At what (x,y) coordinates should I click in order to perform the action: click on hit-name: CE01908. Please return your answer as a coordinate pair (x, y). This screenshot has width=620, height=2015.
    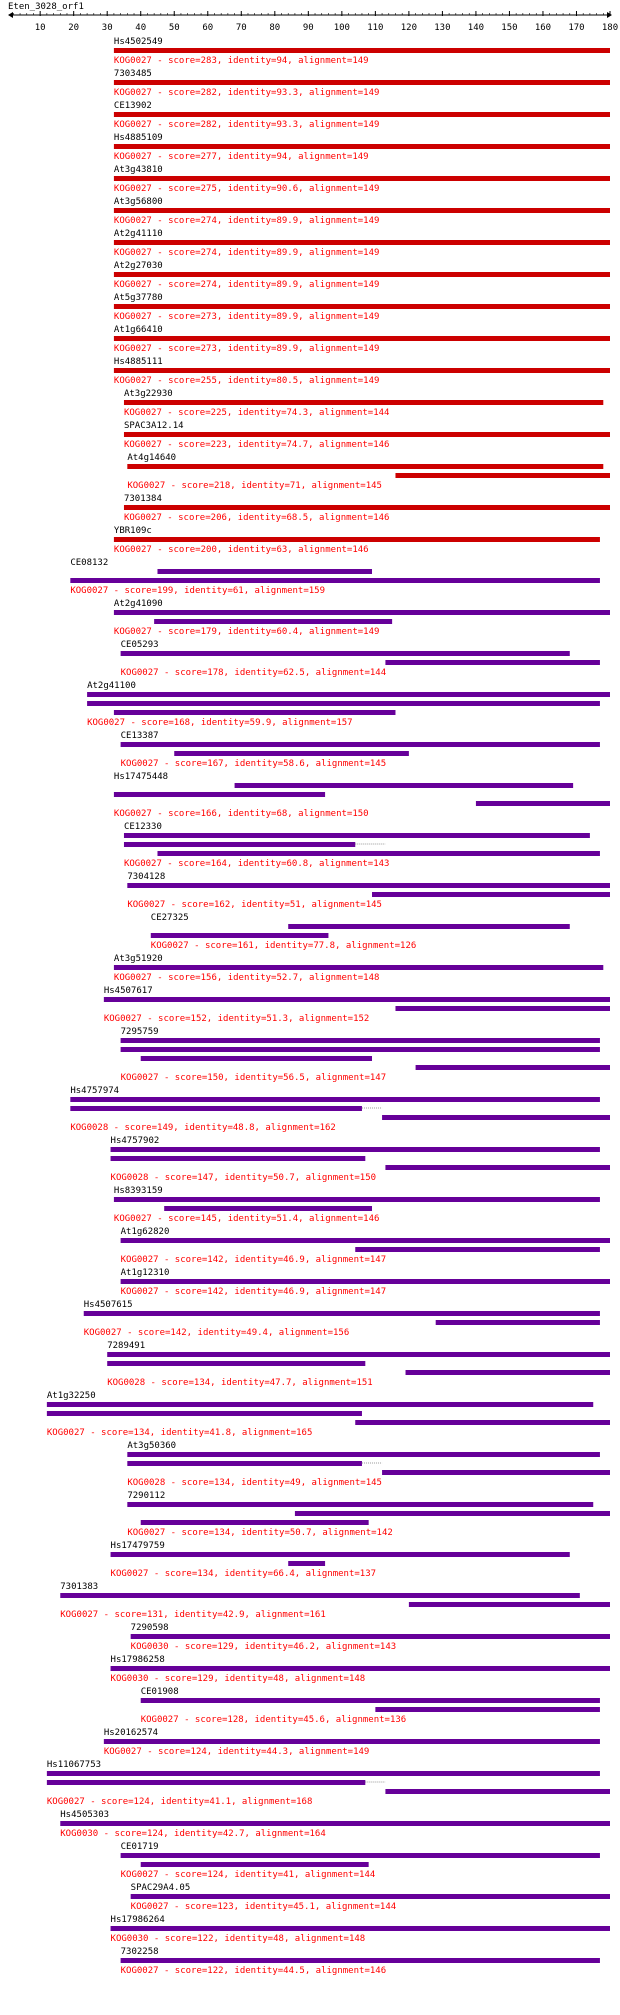
    Looking at the image, I should click on (160, 1692).